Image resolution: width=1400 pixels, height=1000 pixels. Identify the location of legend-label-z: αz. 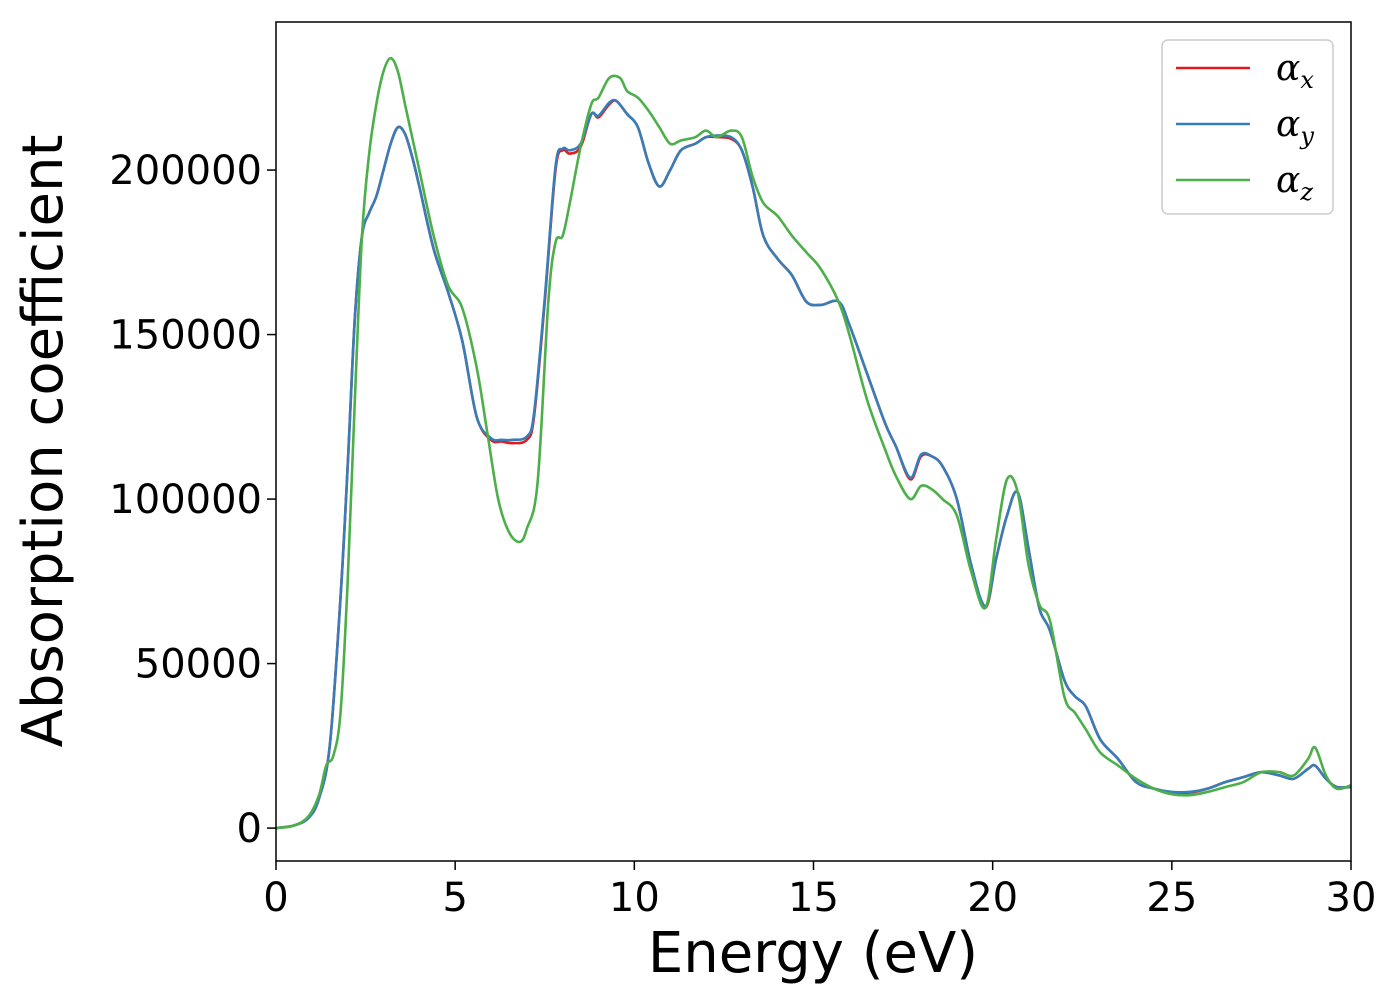
(1294, 183).